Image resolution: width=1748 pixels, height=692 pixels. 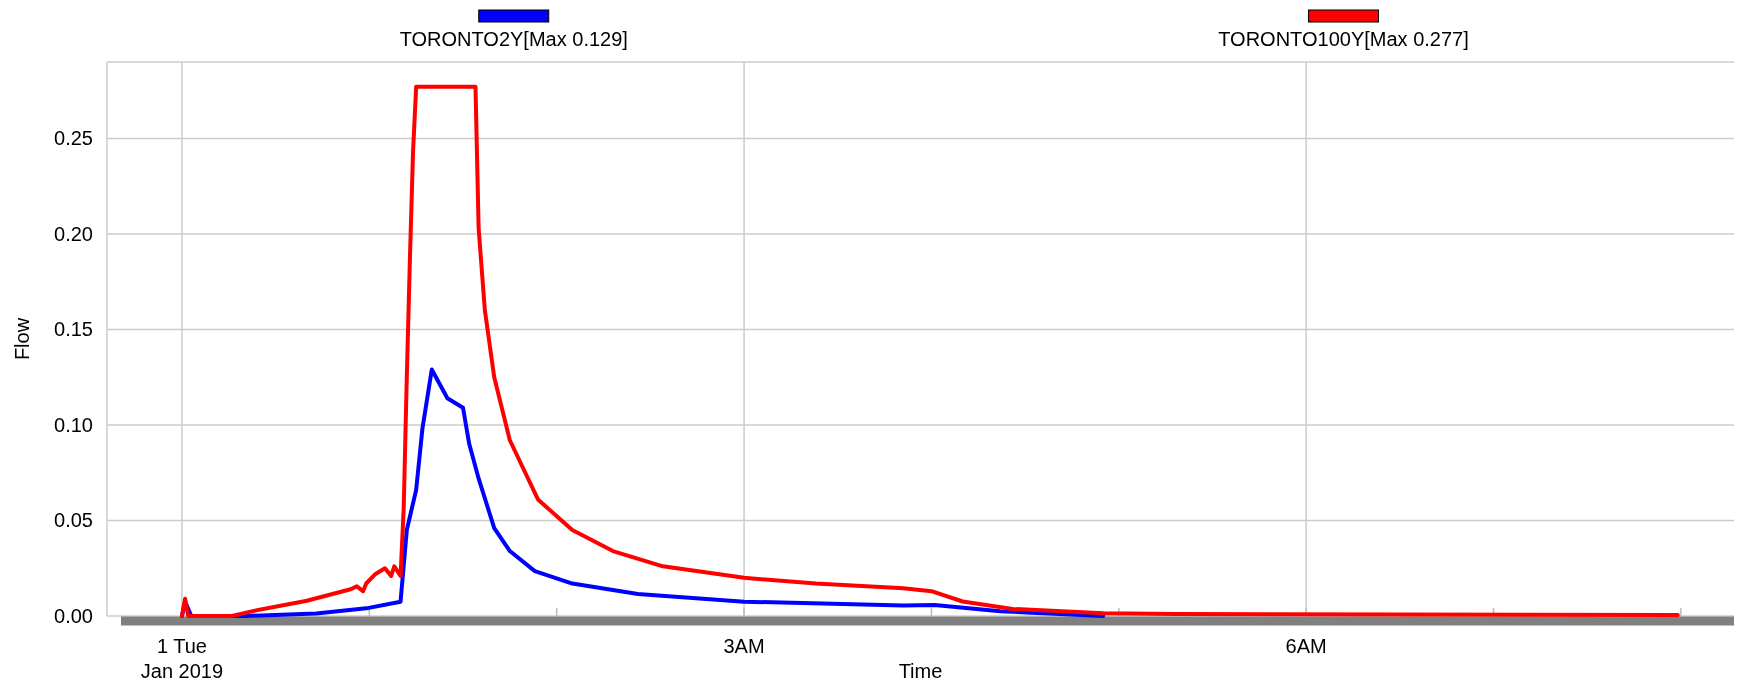 What do you see at coordinates (73, 138) in the screenshot?
I see `y-tick-label: 0.25` at bounding box center [73, 138].